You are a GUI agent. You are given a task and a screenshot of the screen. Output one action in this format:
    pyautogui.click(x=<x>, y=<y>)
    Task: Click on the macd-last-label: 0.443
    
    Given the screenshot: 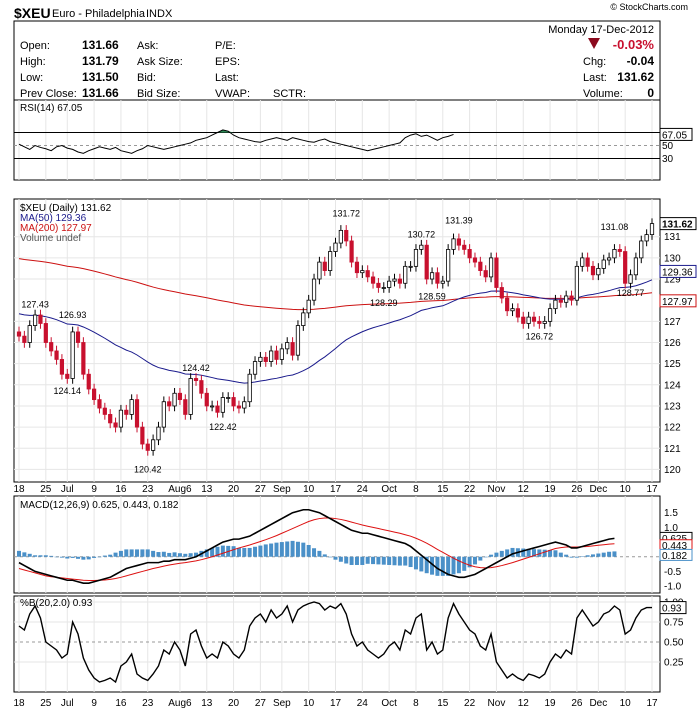 What is the action you would take?
    pyautogui.click(x=674, y=546)
    